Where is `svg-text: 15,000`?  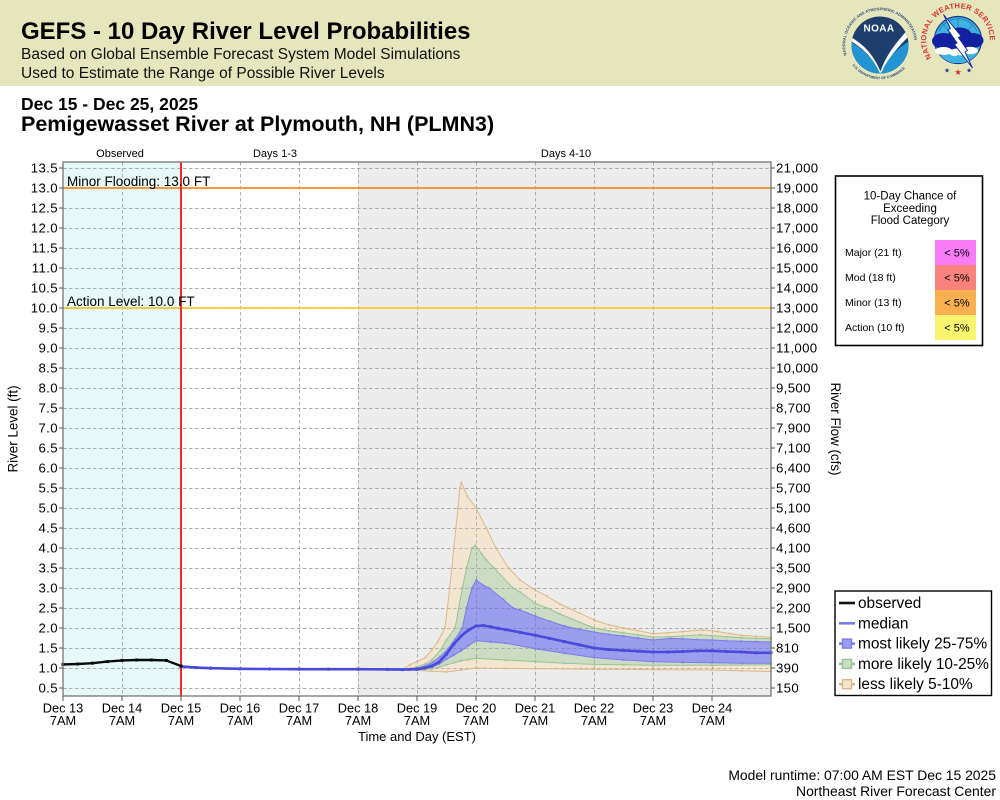
svg-text: 15,000 is located at coordinates (797, 267).